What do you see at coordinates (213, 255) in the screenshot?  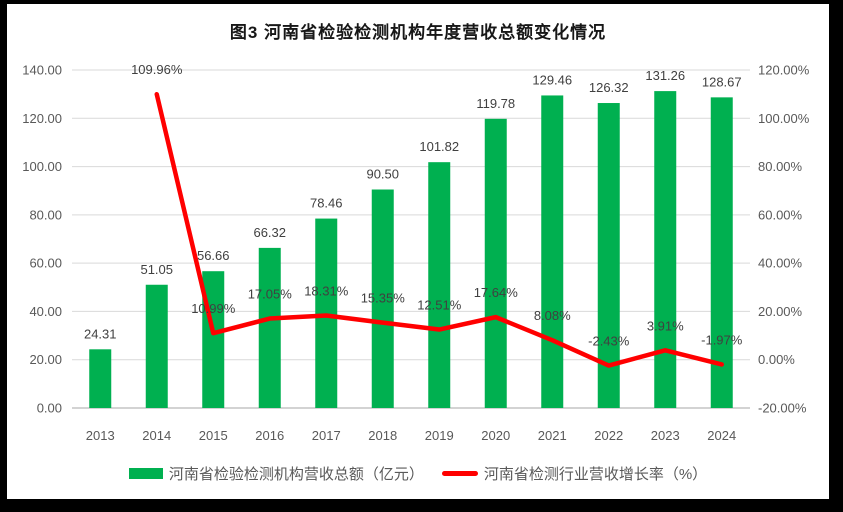 I see `bar-value-label: 56.66` at bounding box center [213, 255].